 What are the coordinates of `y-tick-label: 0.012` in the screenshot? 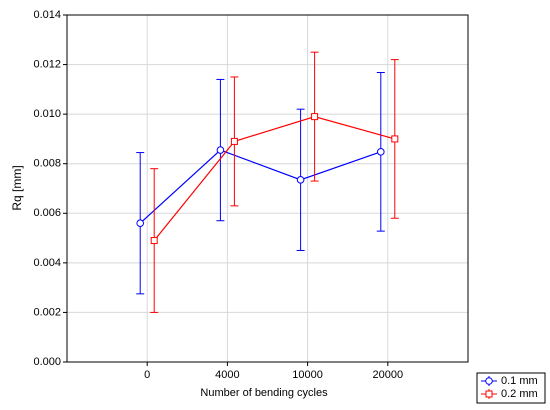 It's located at (47, 64).